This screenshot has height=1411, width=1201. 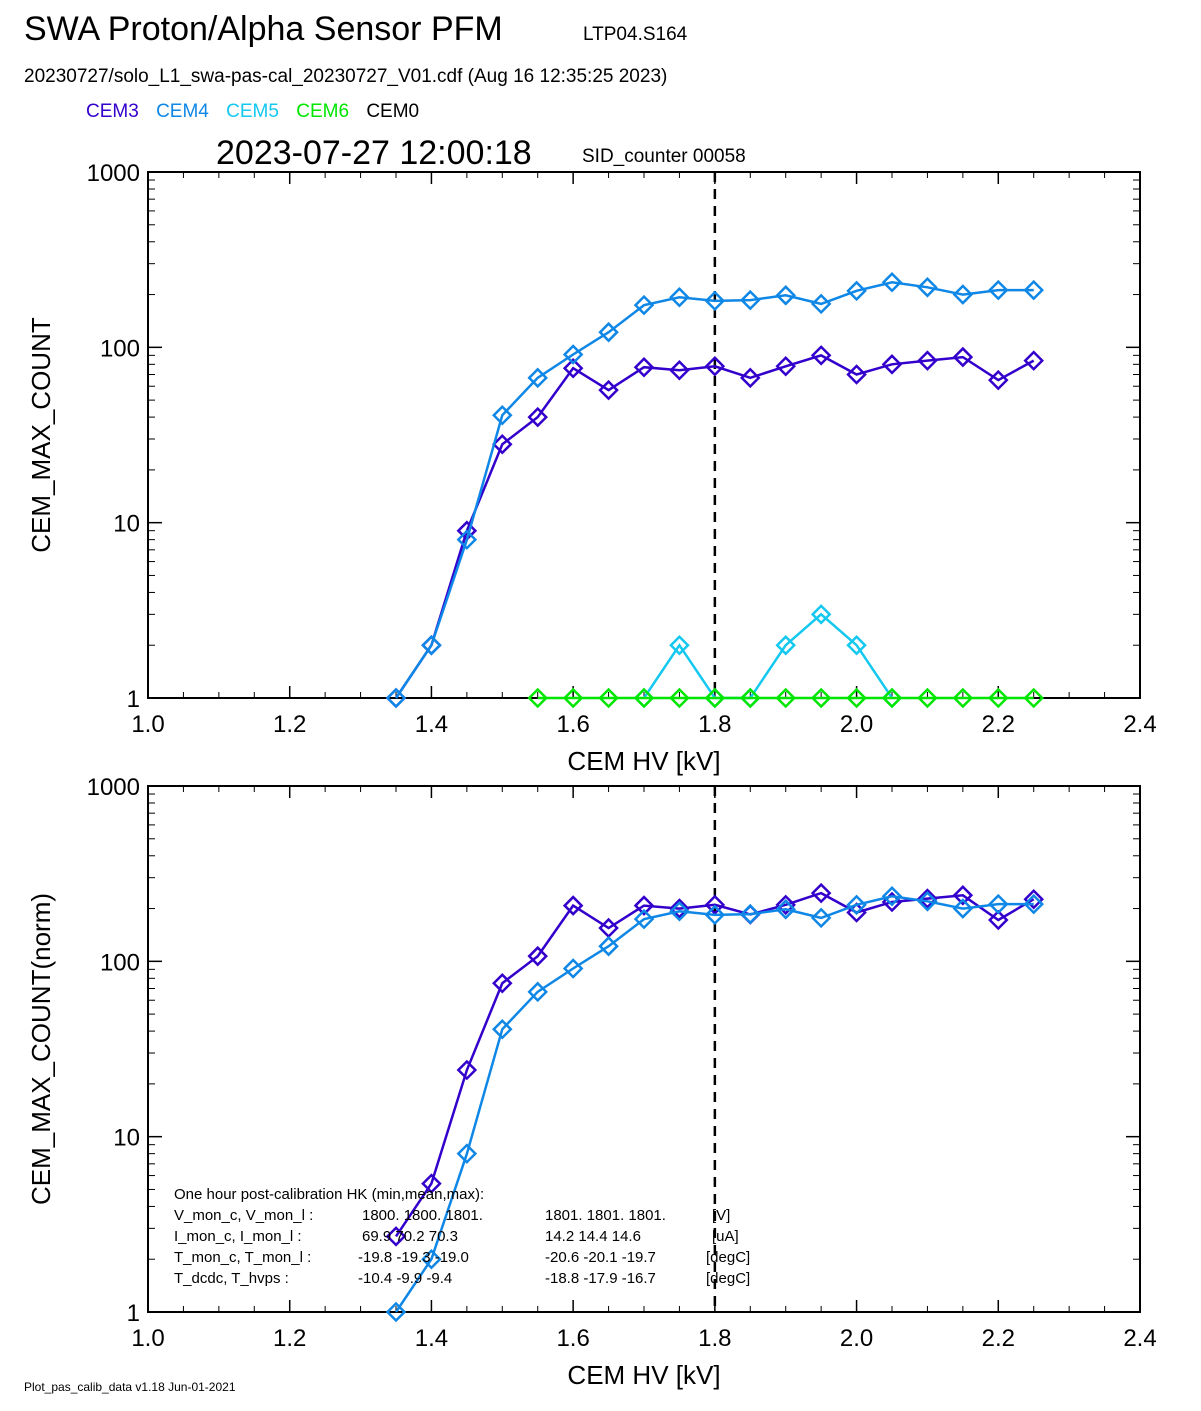 What do you see at coordinates (133, 1313) in the screenshot?
I see `y-tick-label: 1` at bounding box center [133, 1313].